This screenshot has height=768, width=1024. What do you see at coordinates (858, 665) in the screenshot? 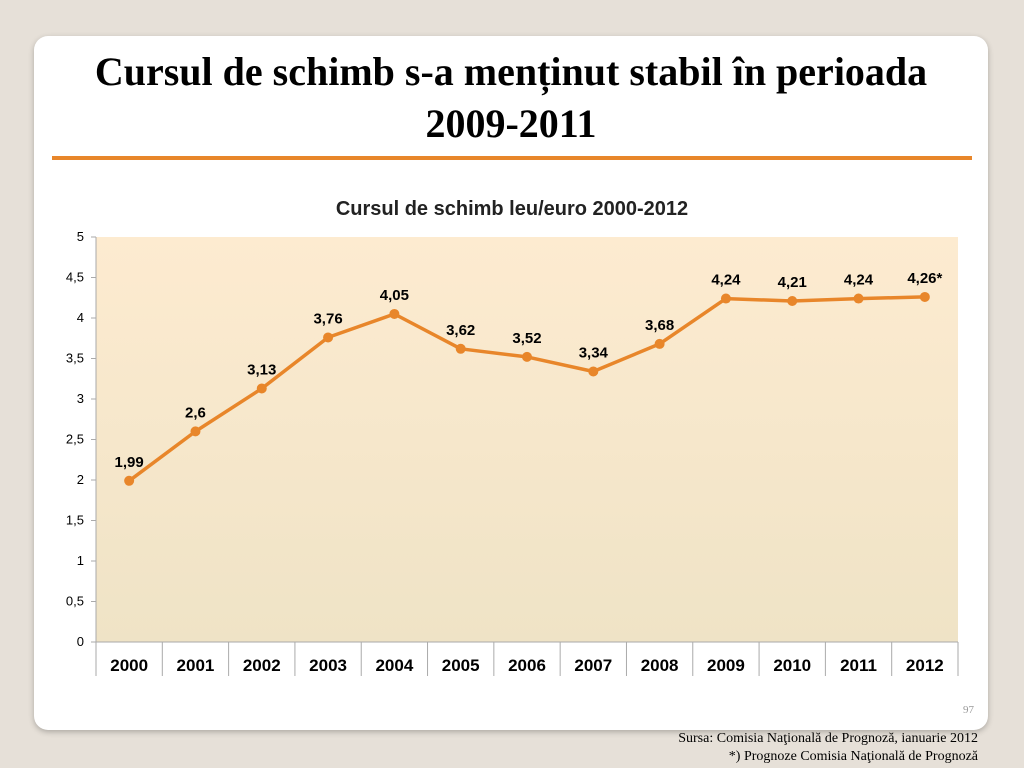
I see `x-tick-label: 2011` at bounding box center [858, 665].